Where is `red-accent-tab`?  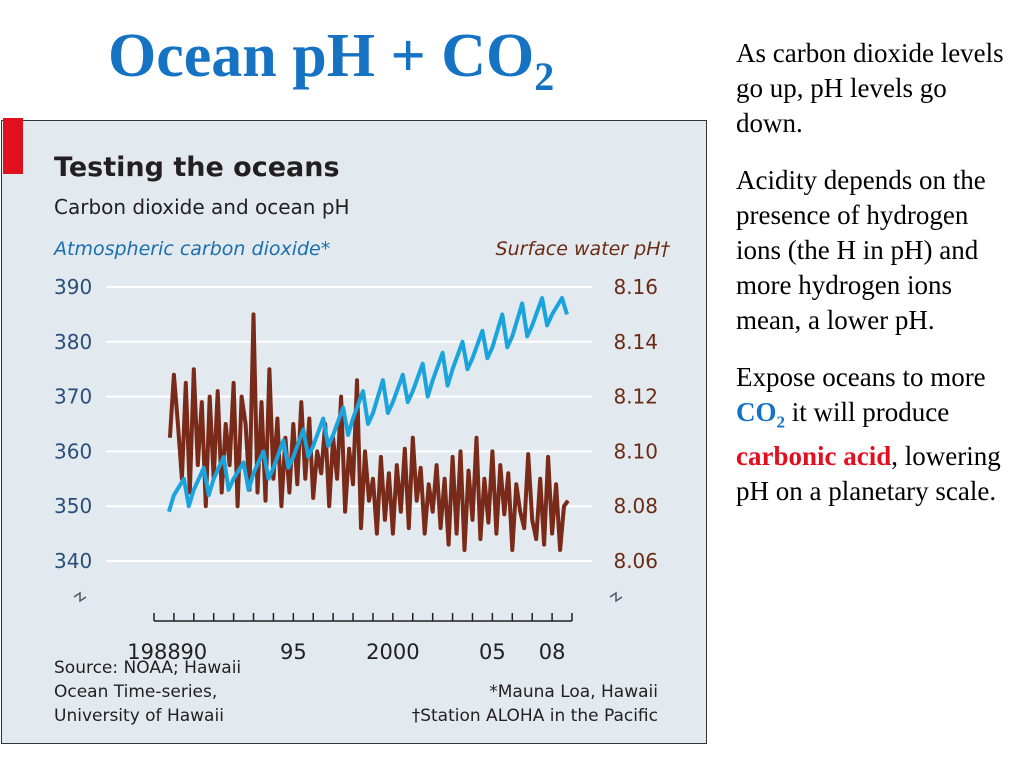 red-accent-tab is located at coordinates (13, 146).